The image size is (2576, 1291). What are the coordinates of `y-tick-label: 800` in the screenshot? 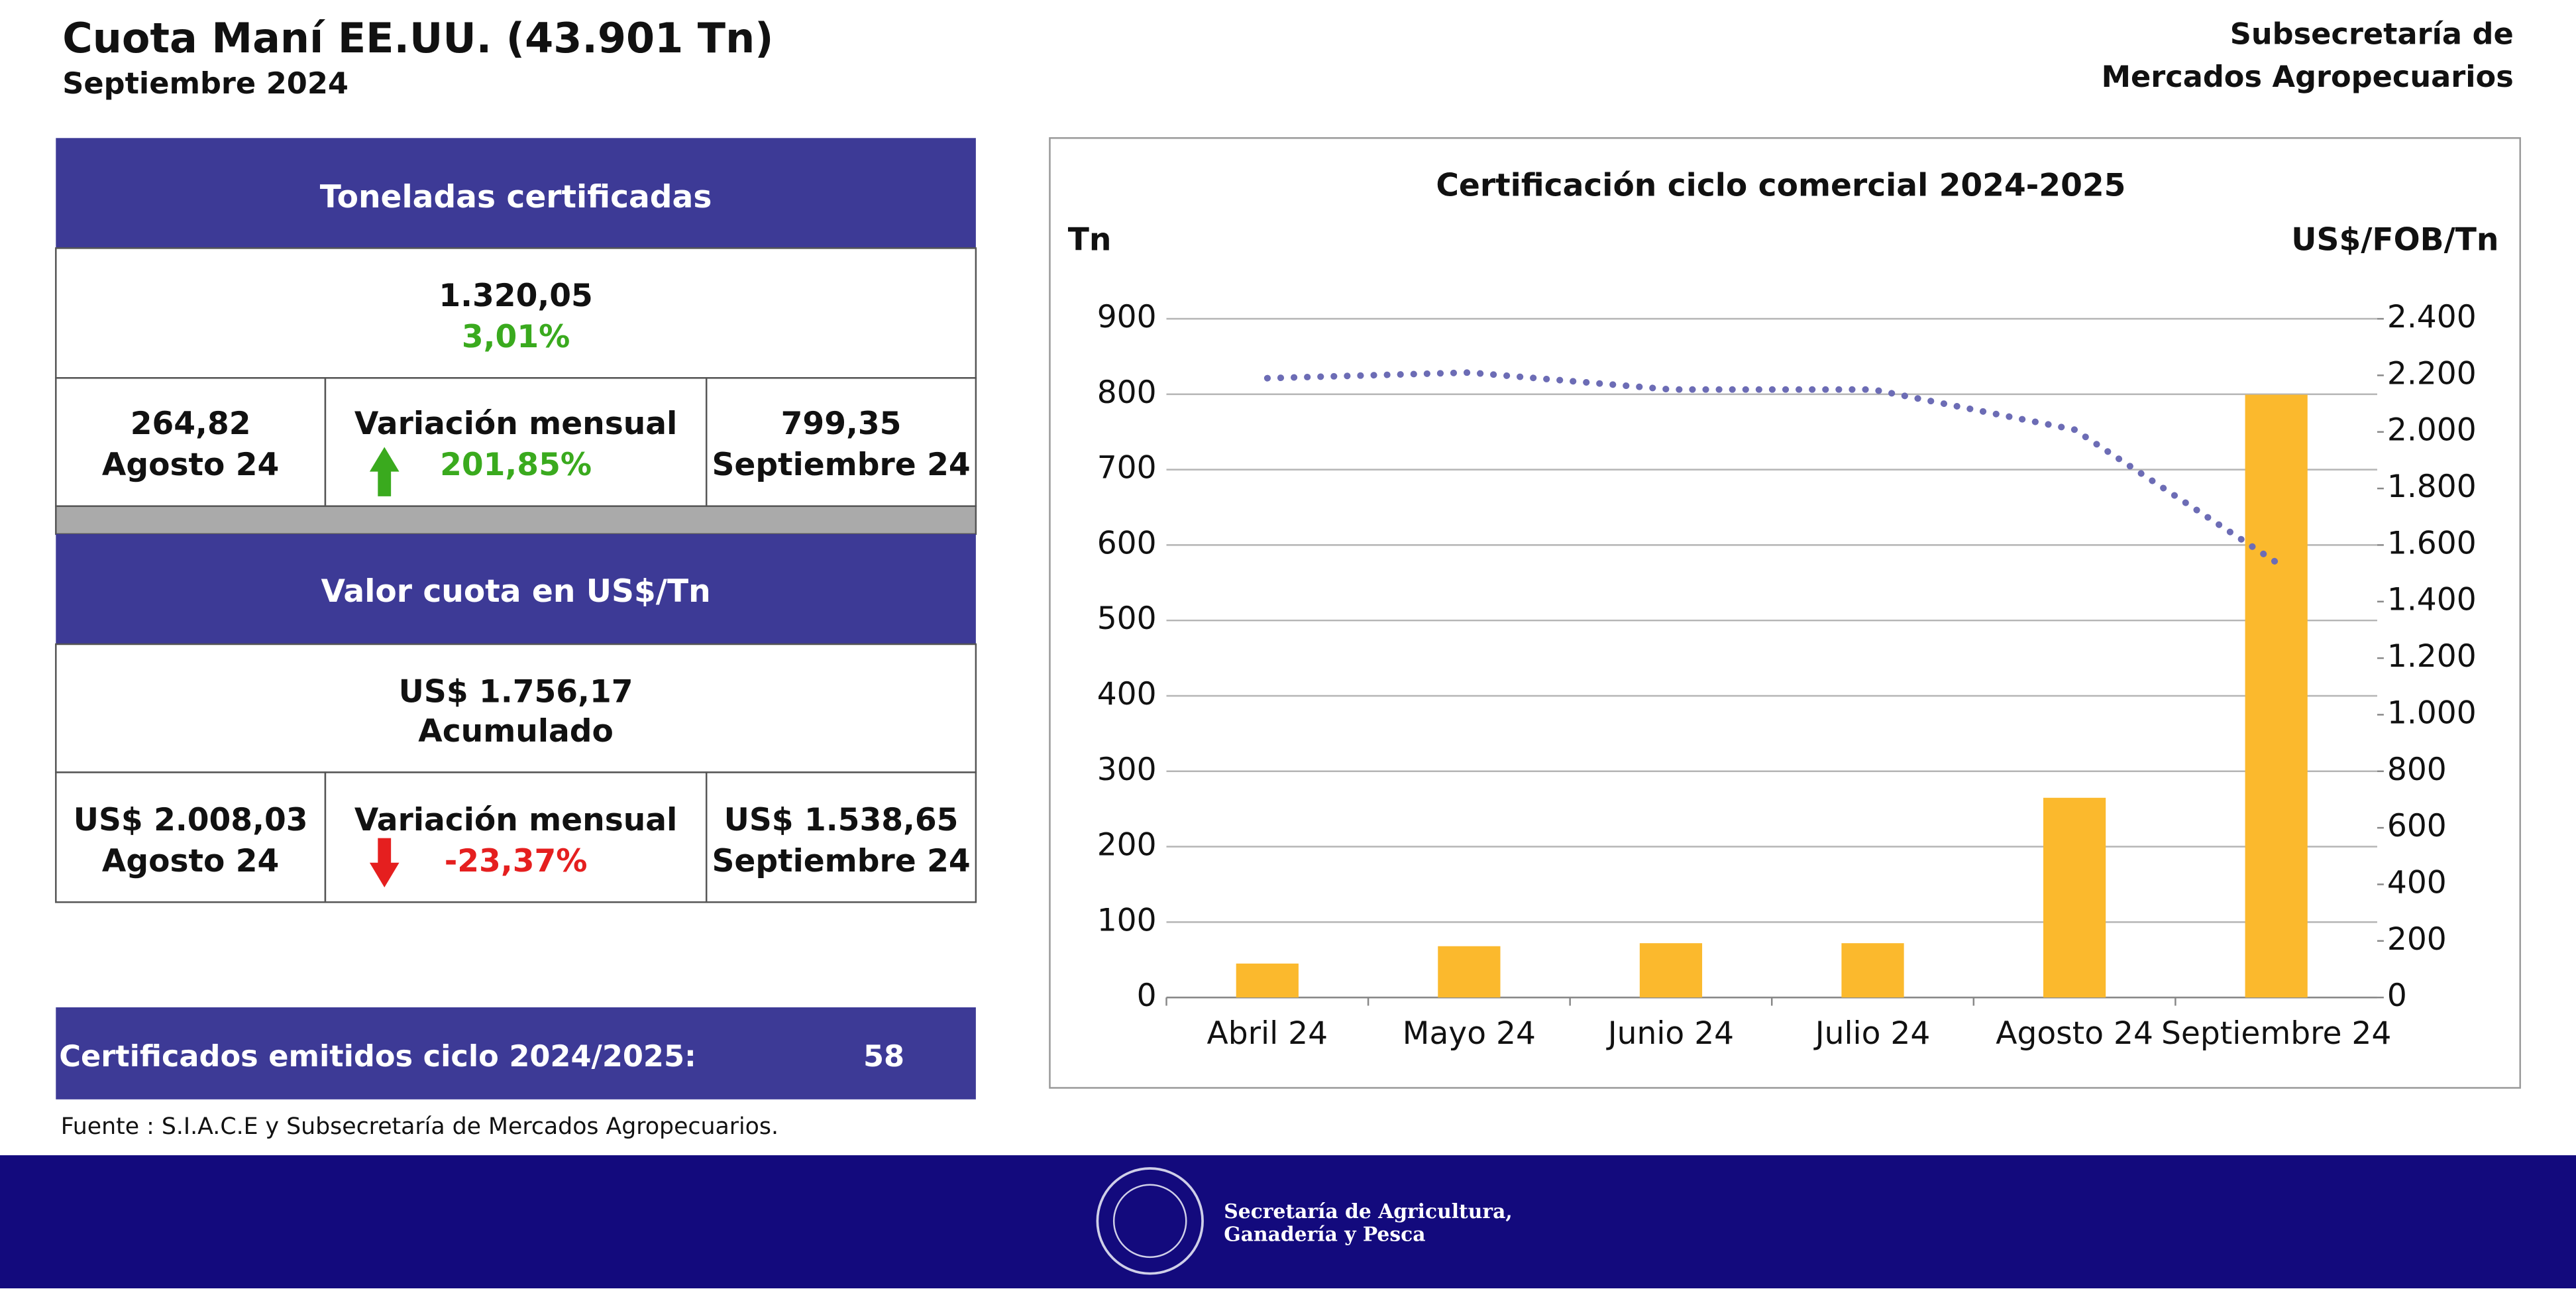 It's located at (1127, 392).